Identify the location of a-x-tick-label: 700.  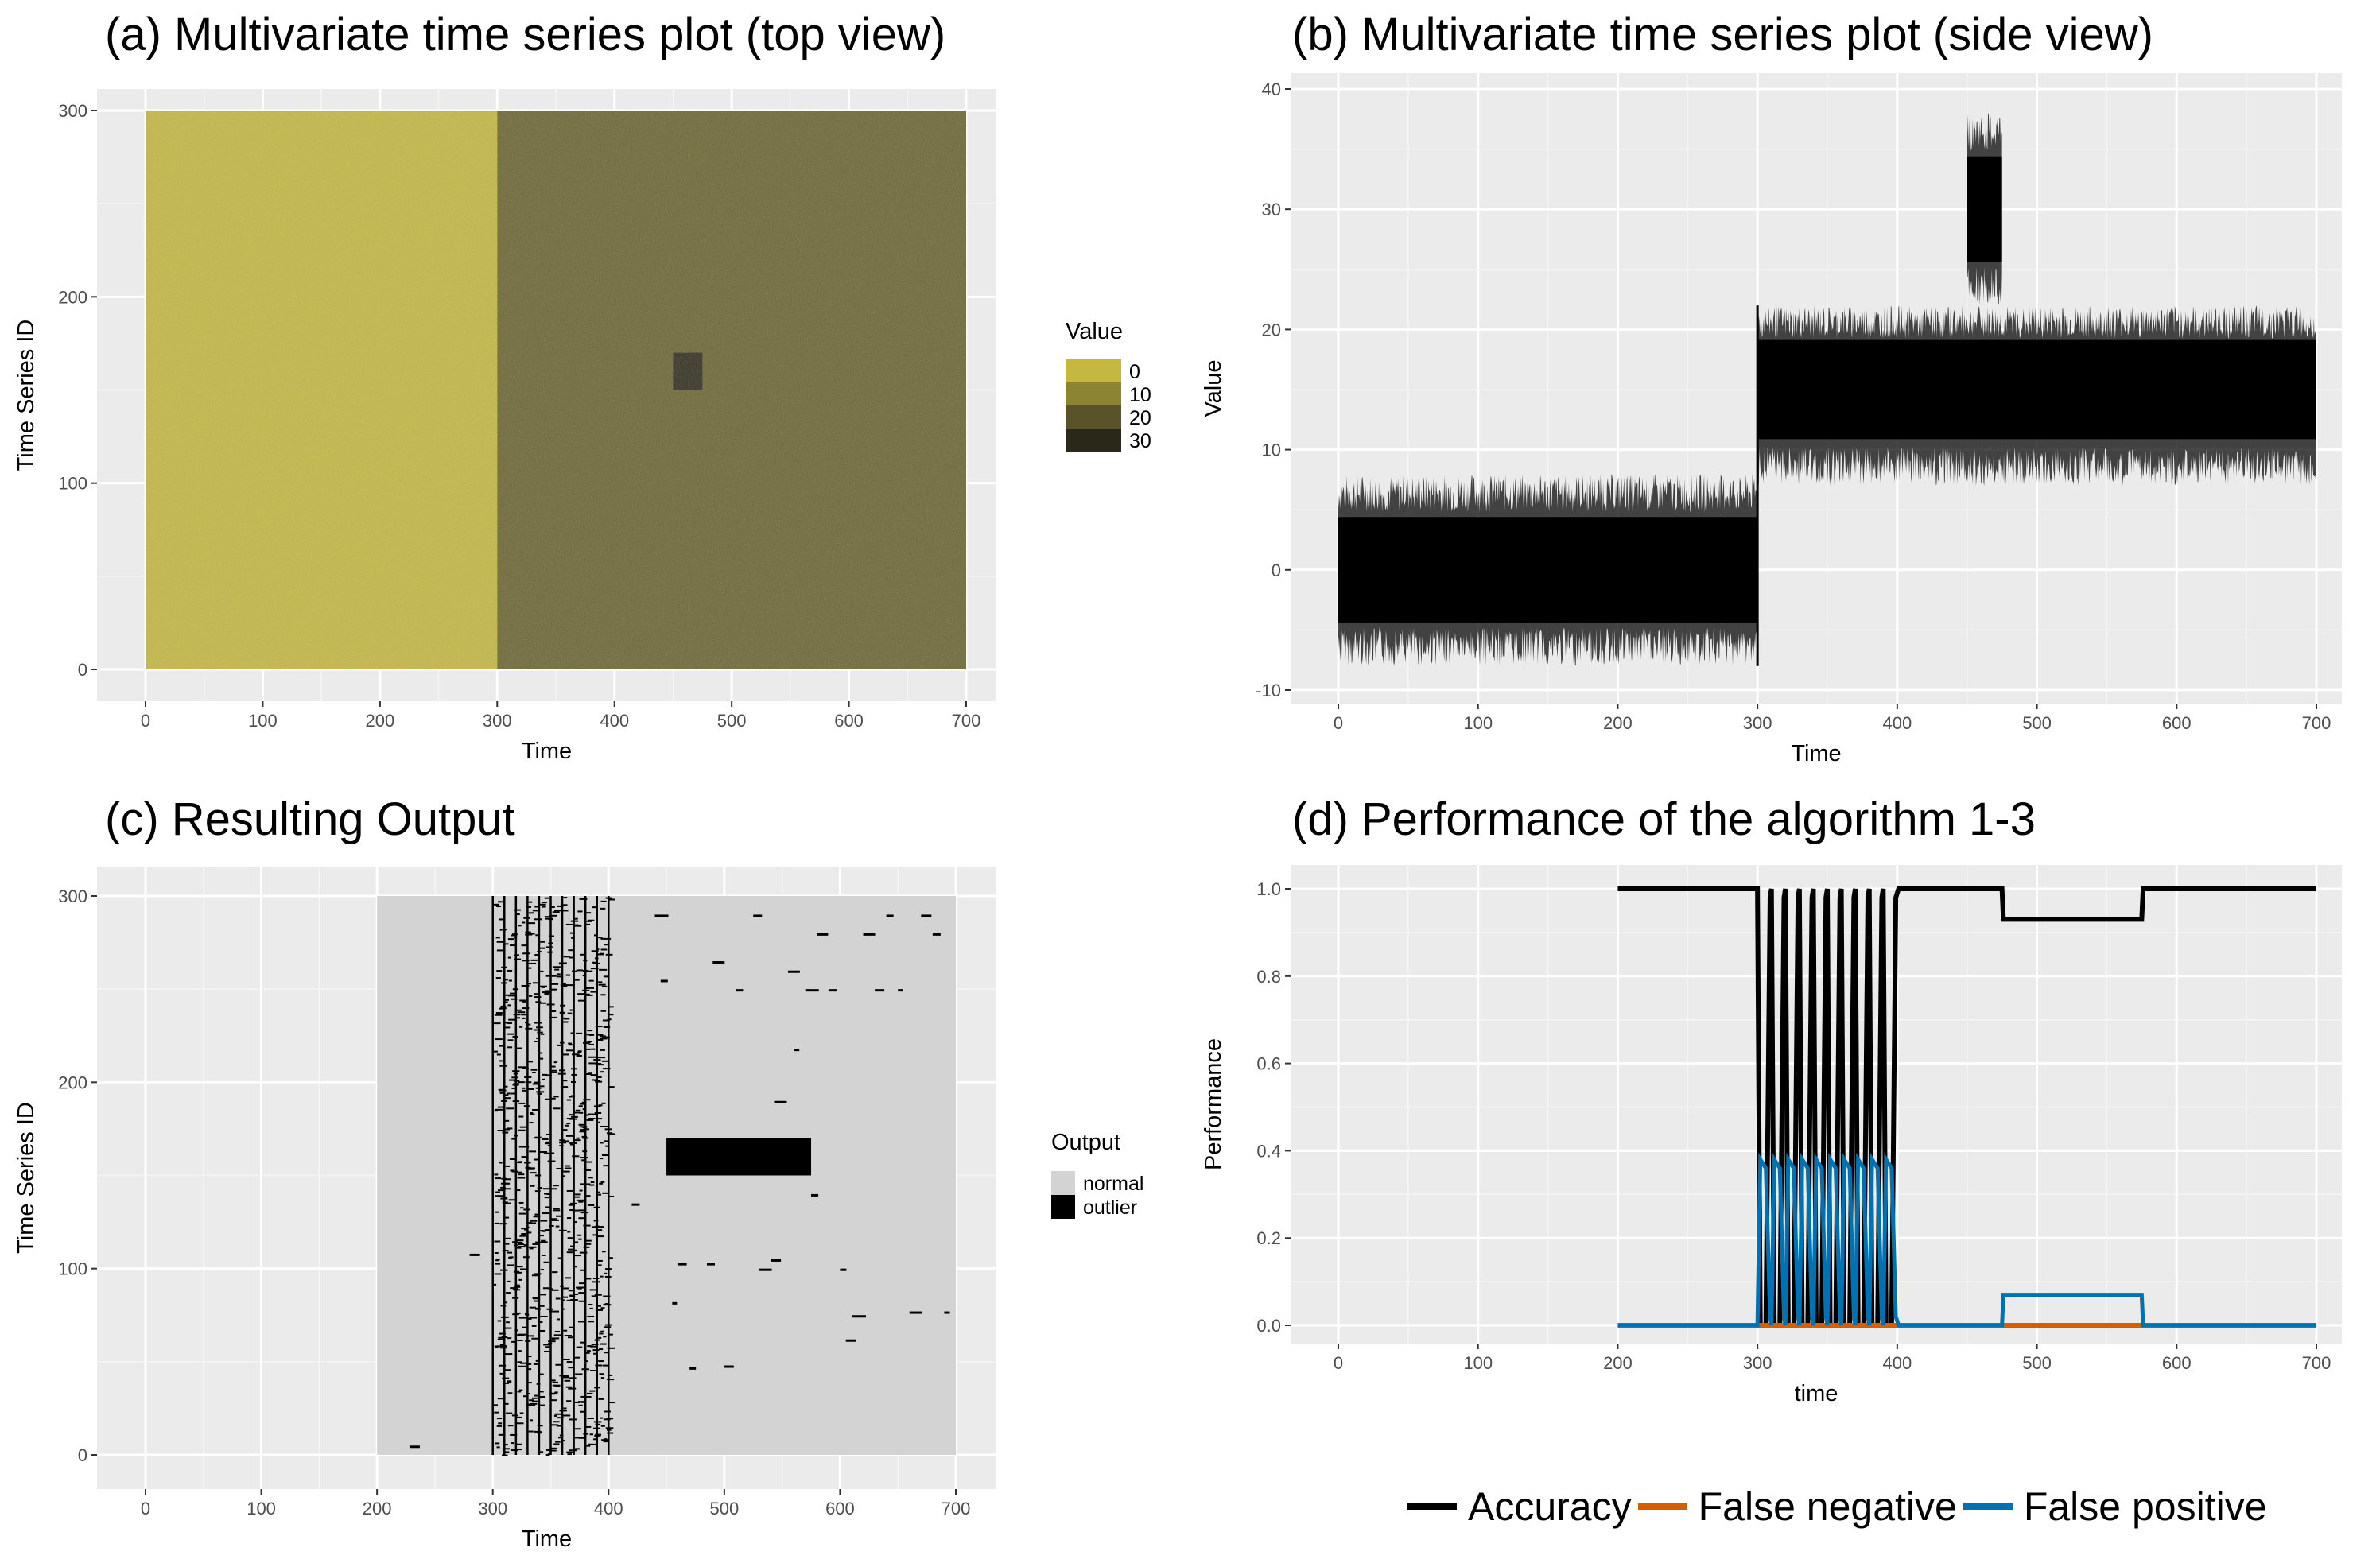
(966, 721).